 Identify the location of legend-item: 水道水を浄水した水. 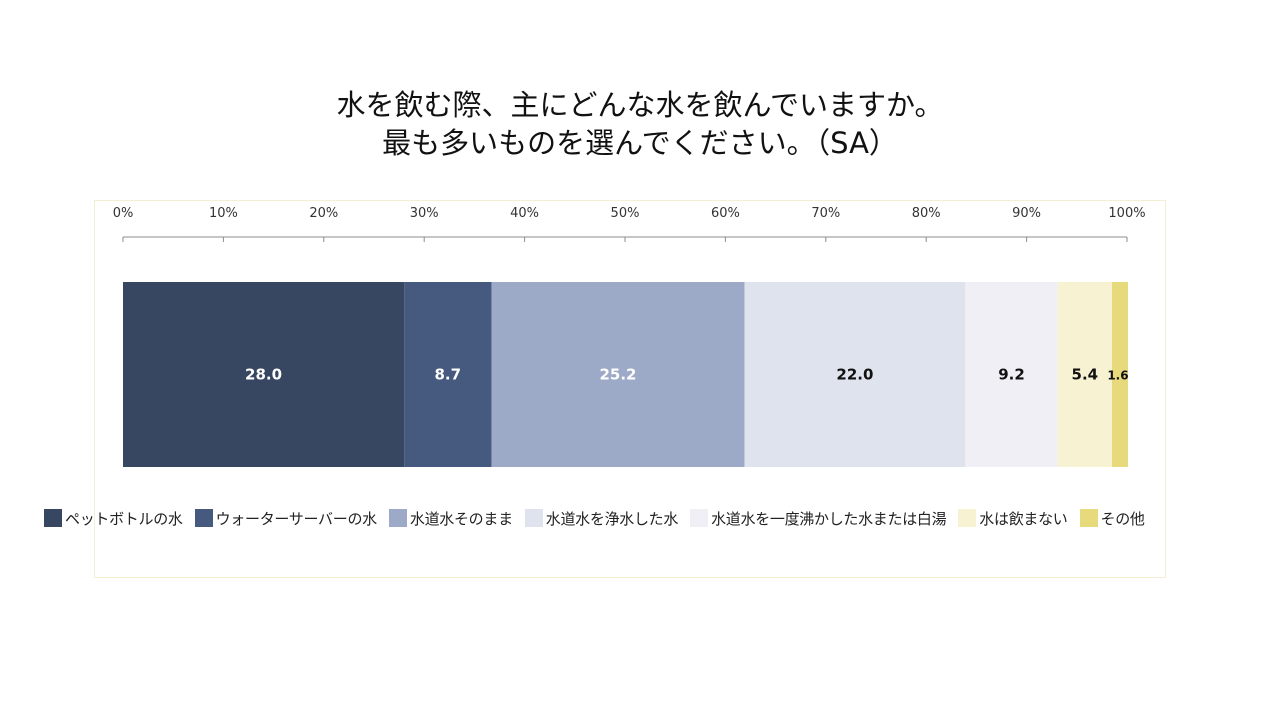
(601, 518).